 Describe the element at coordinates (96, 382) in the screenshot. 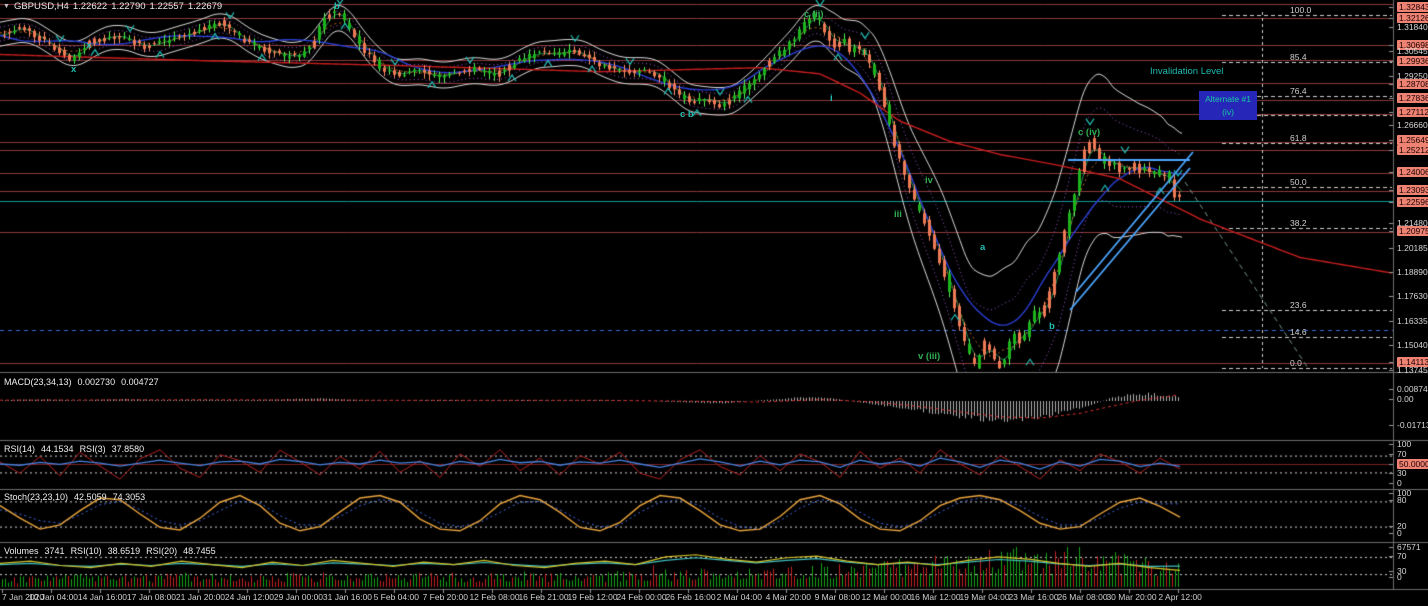

I see `macd-value: 0.002730` at that location.